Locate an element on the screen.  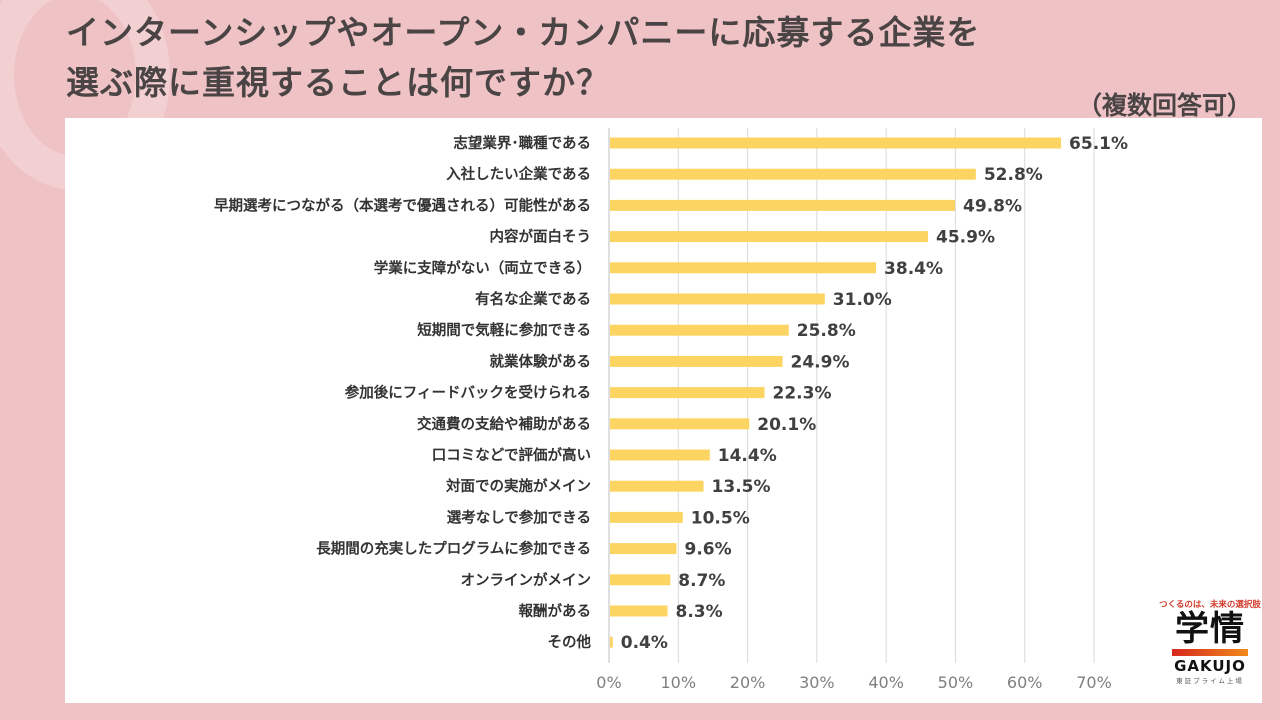
value-label: 0.4% is located at coordinates (644, 643).